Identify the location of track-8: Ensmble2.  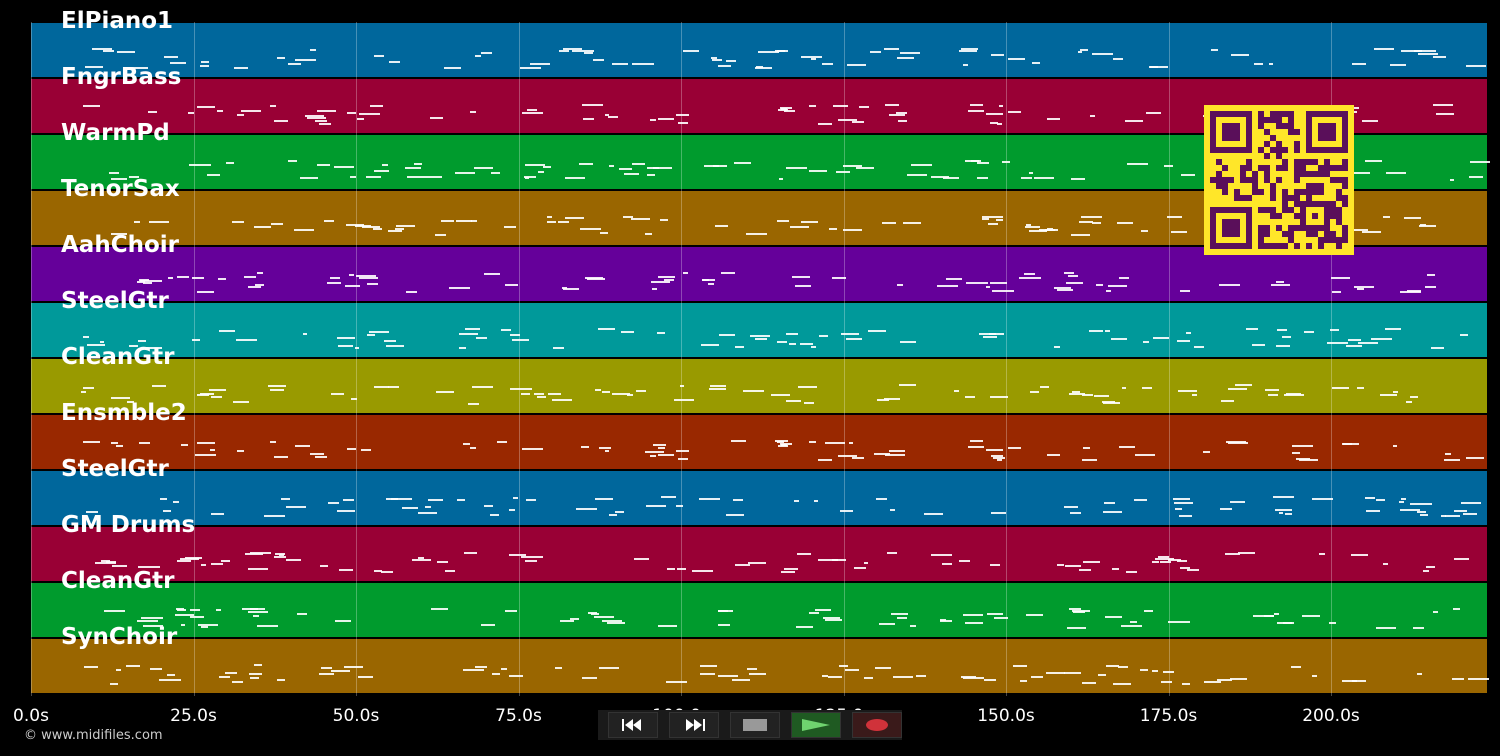
(759, 435).